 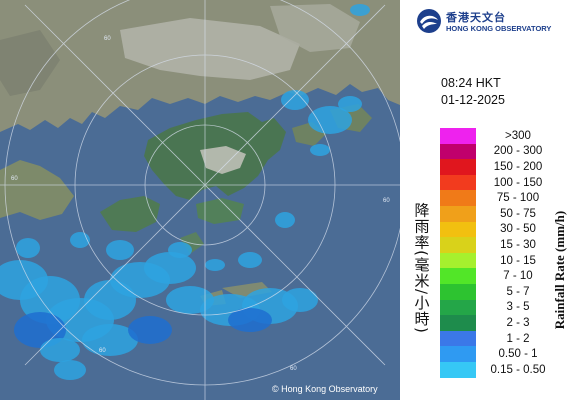 I want to click on legend-row: 100 - 150, so click(x=500, y=182).